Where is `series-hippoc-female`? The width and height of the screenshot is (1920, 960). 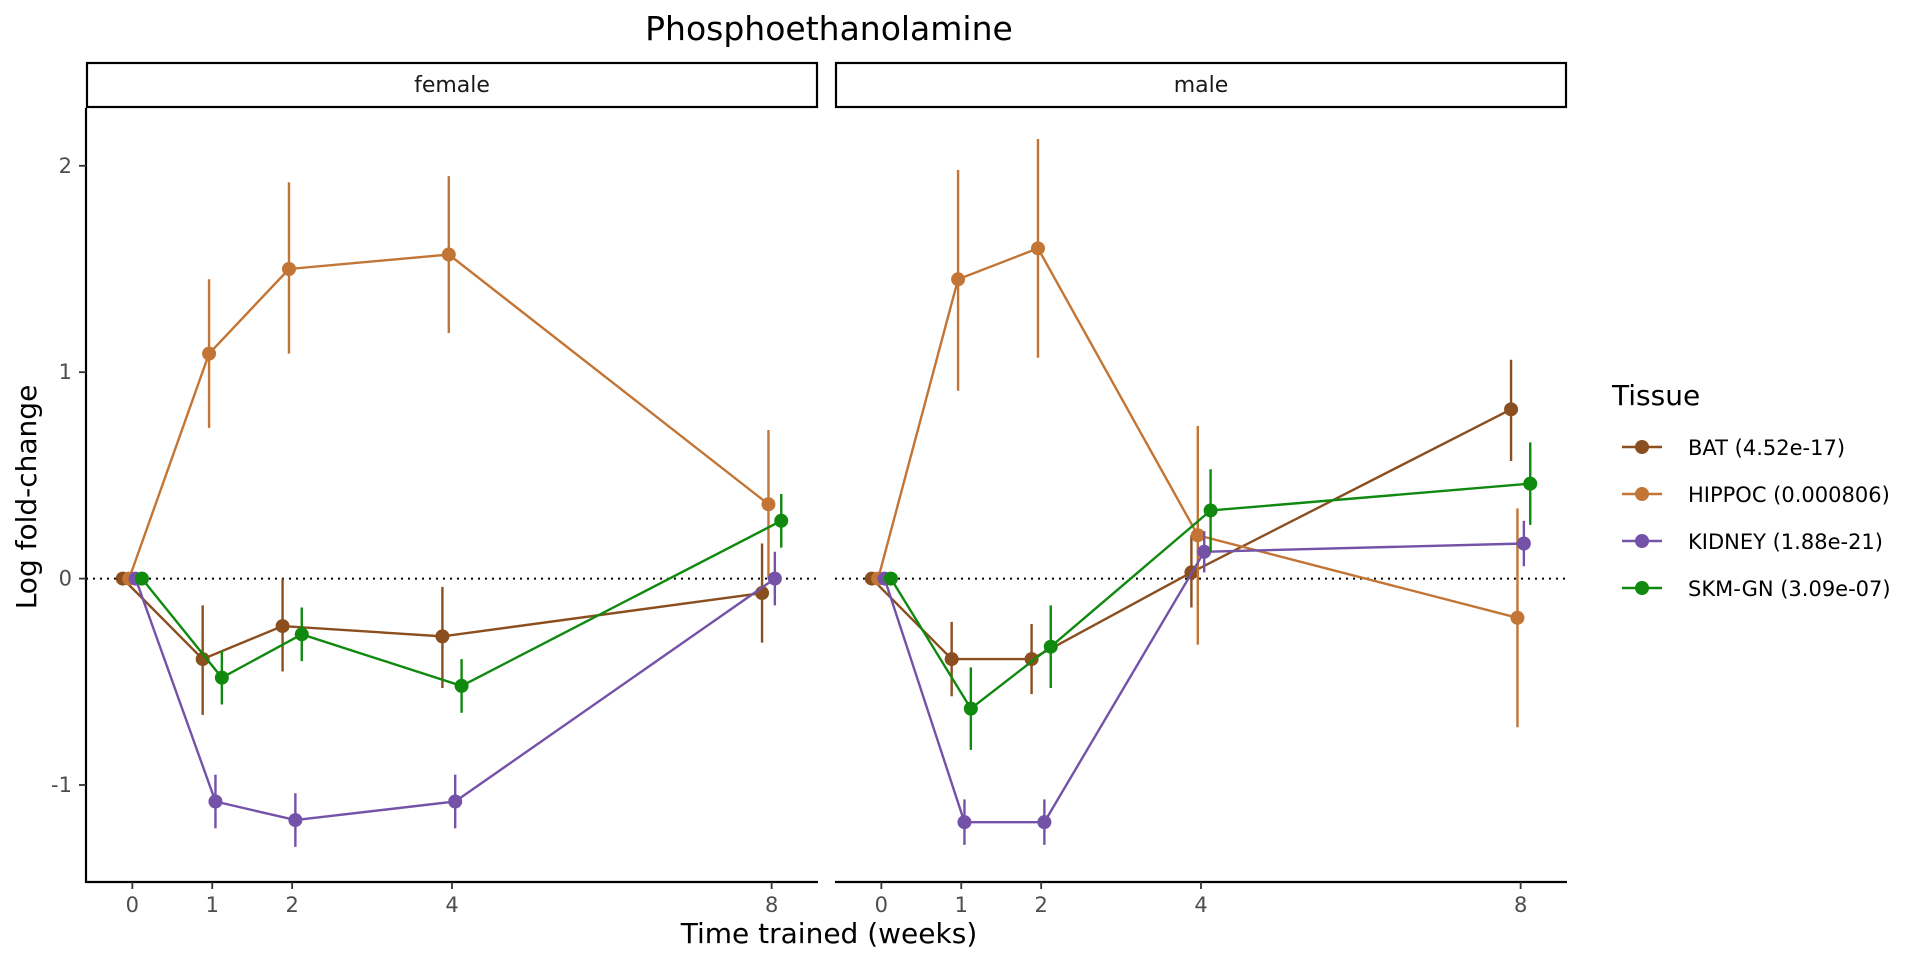 series-hippoc-female is located at coordinates (449, 381).